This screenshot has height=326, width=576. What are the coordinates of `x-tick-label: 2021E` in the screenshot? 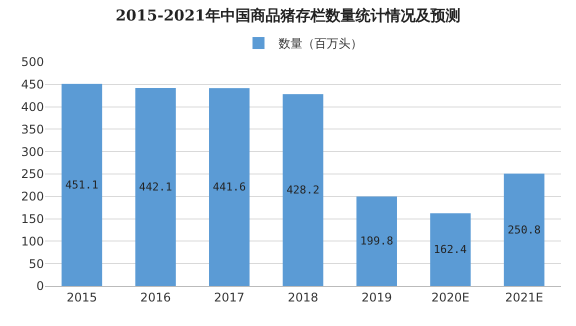 It's located at (524, 297).